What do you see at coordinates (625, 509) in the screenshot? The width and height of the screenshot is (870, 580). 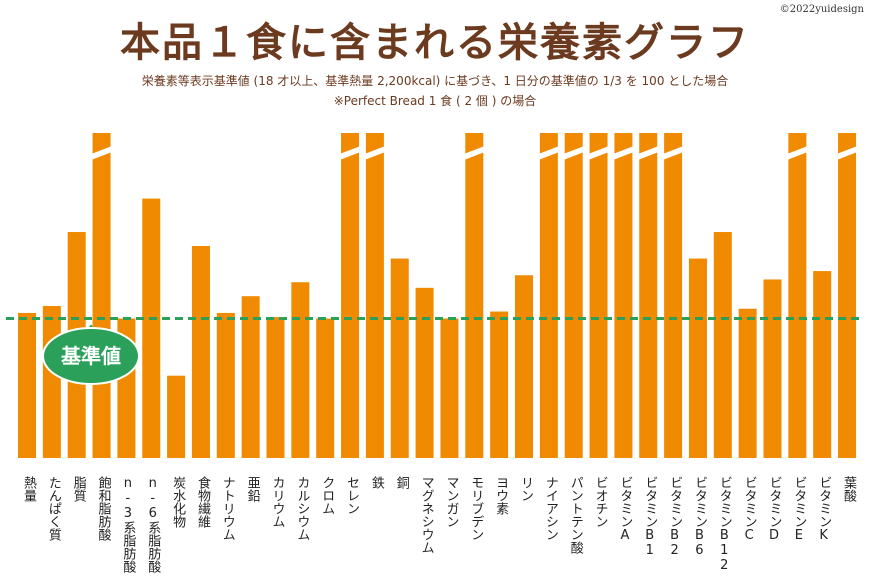 I see `category-label: ビタミンA` at bounding box center [625, 509].